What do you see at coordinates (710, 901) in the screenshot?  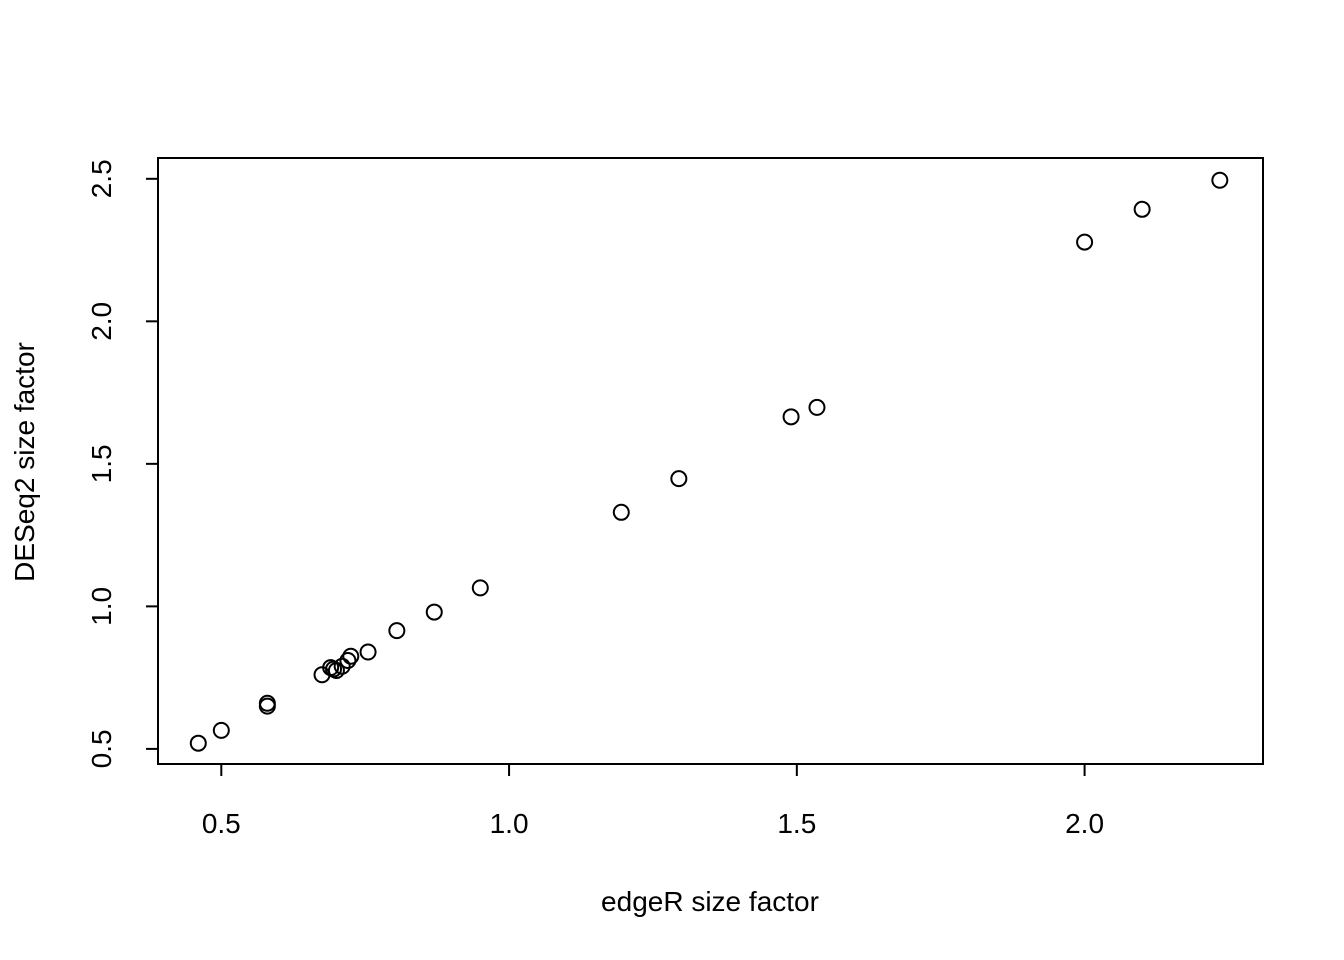 I see `x-axis-label: edgeR size factor` at bounding box center [710, 901].